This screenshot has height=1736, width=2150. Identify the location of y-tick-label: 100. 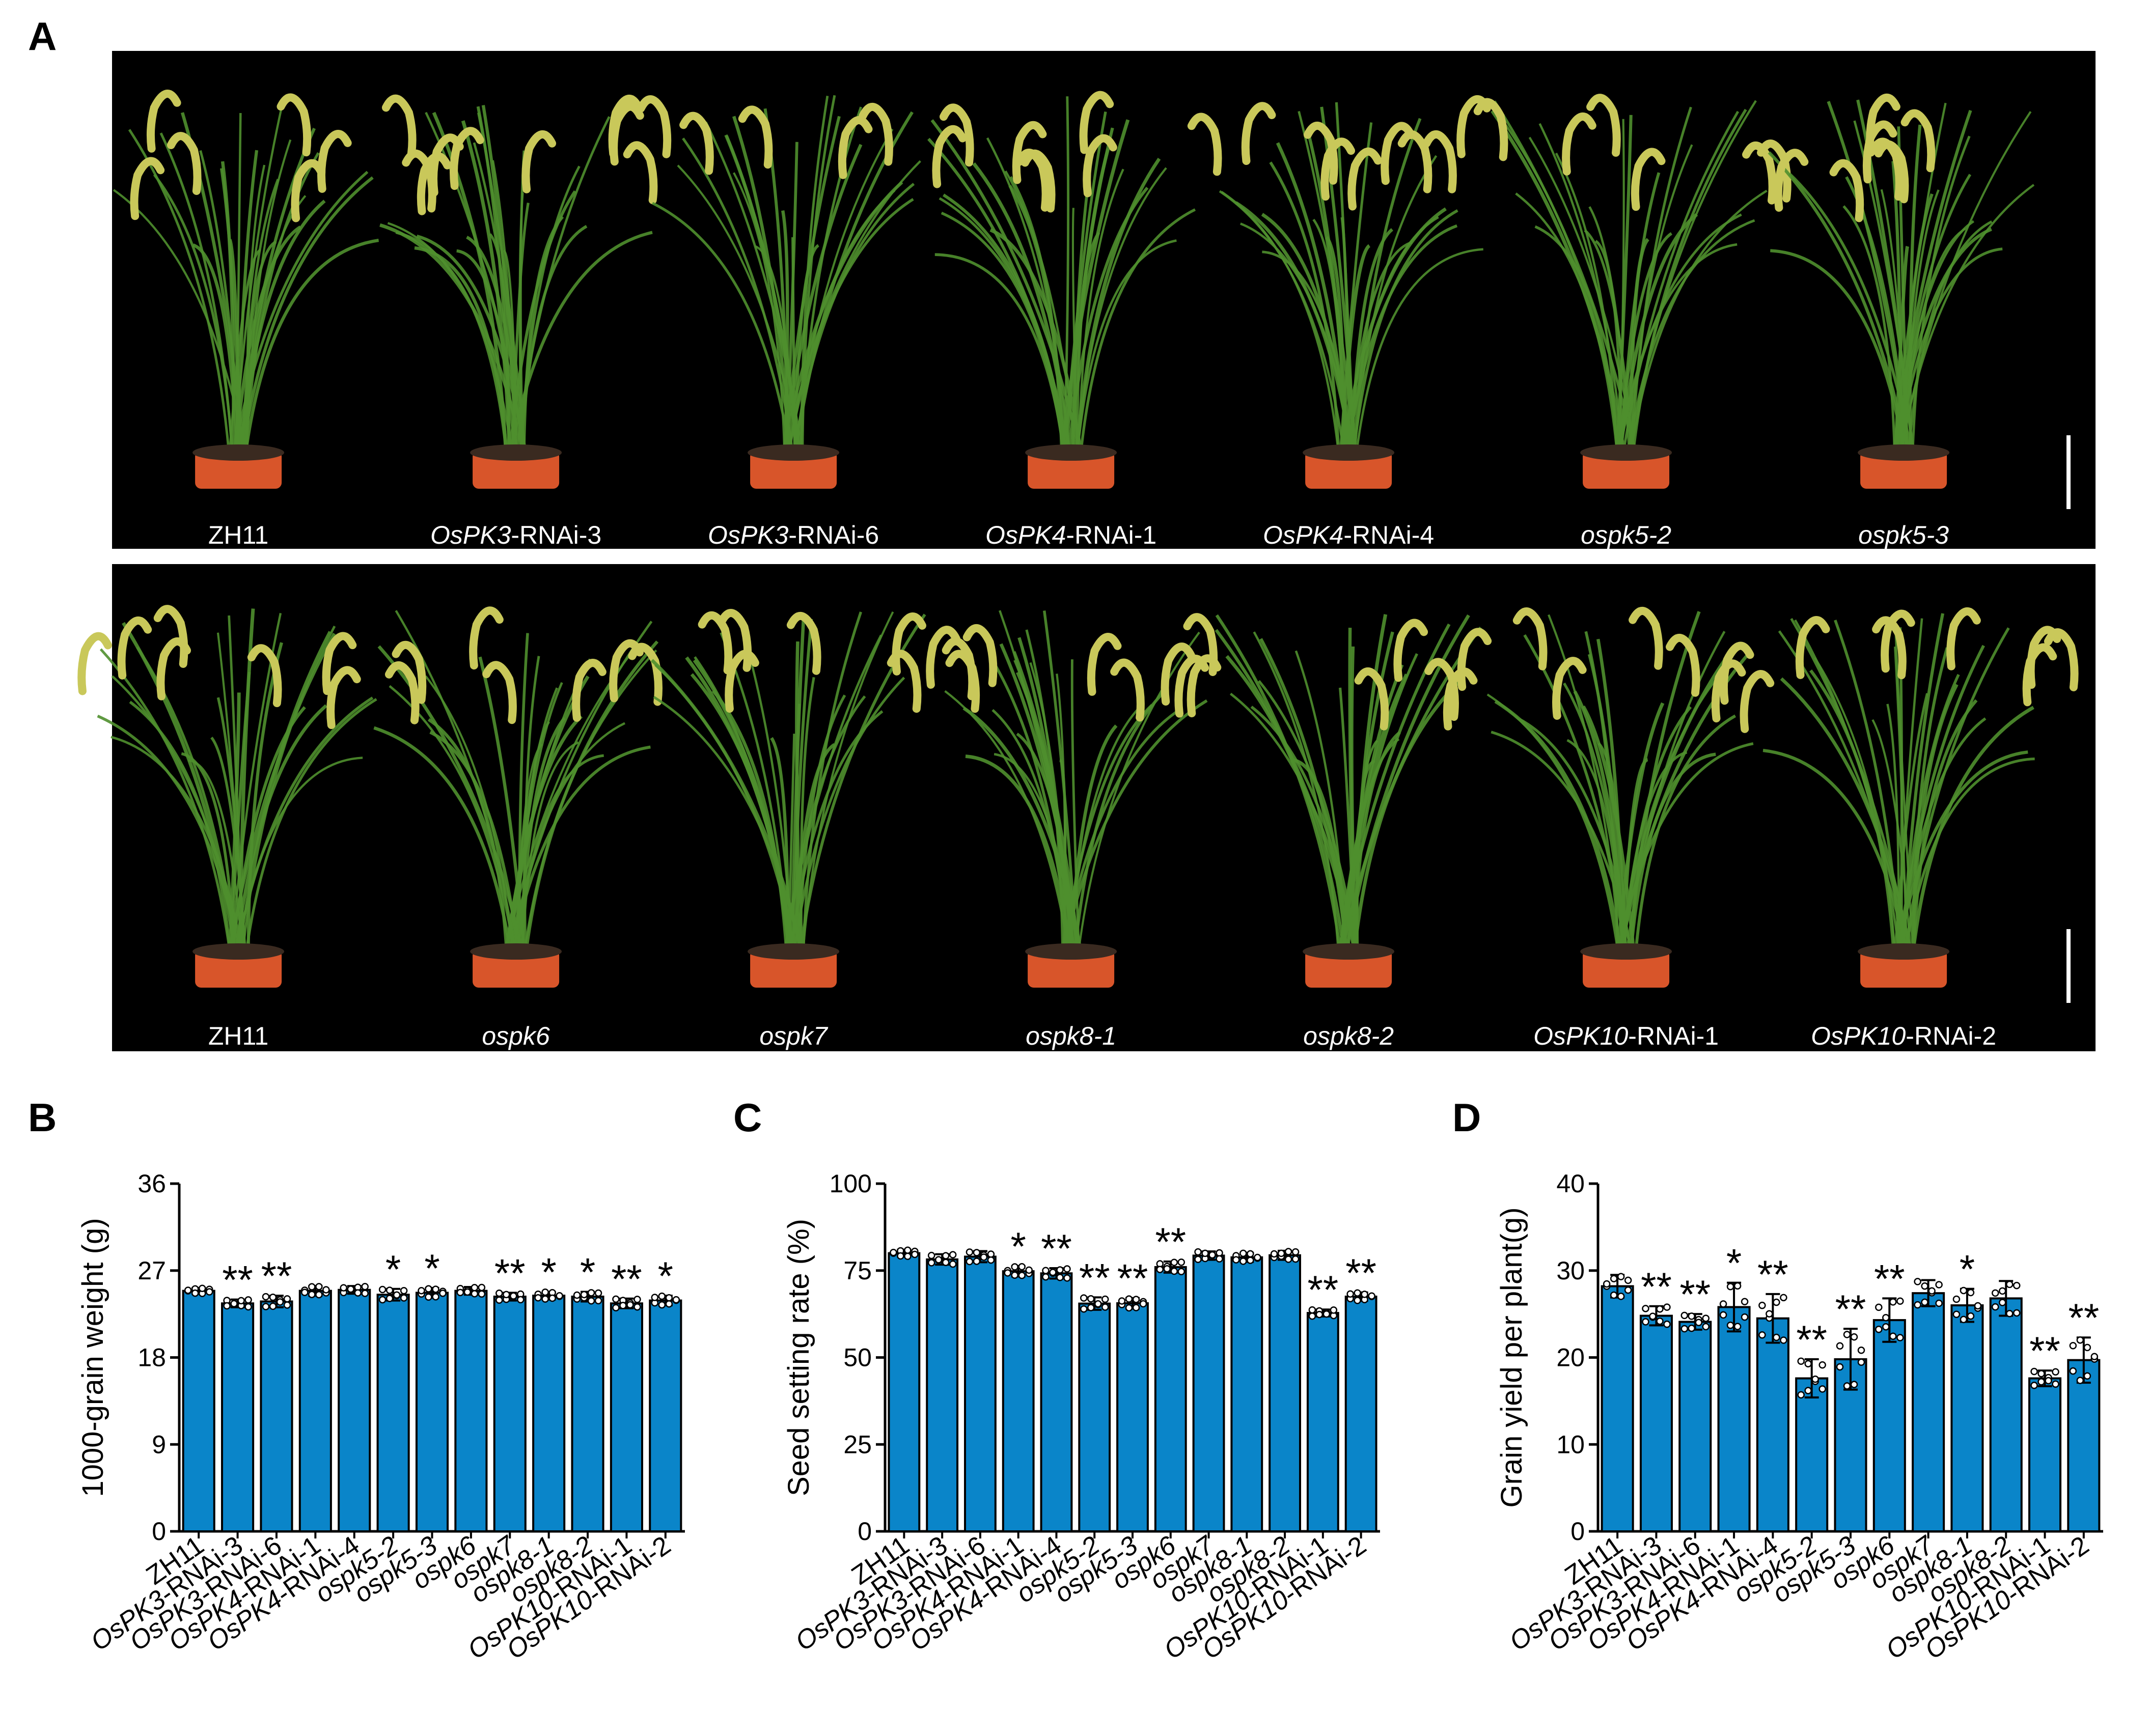
(851, 1183).